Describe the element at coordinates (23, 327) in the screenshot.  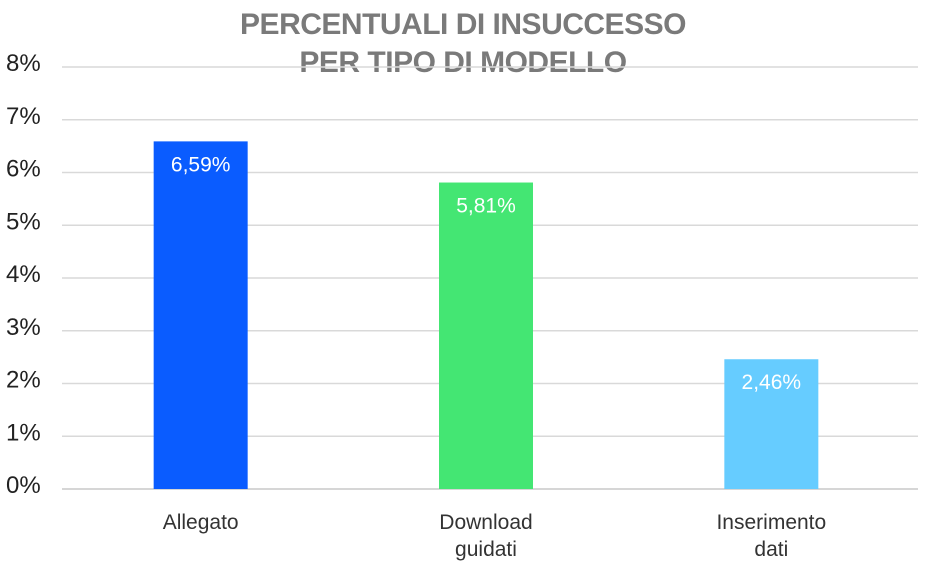
I see `y-tick-label: 3%` at that location.